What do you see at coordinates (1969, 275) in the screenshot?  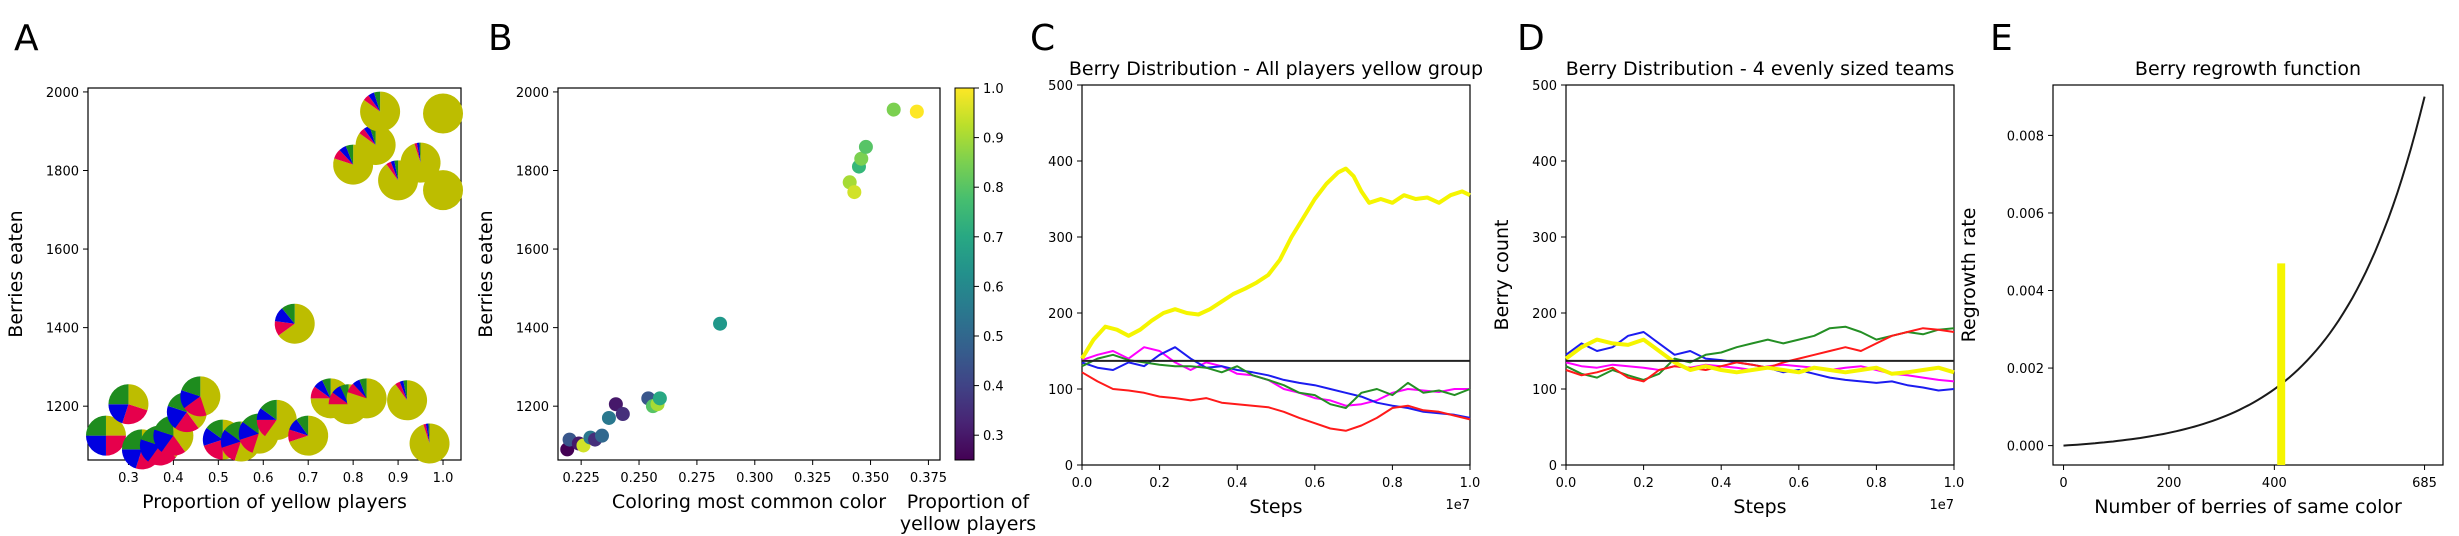 I see `y-axis-label: Regrowth rate` at bounding box center [1969, 275].